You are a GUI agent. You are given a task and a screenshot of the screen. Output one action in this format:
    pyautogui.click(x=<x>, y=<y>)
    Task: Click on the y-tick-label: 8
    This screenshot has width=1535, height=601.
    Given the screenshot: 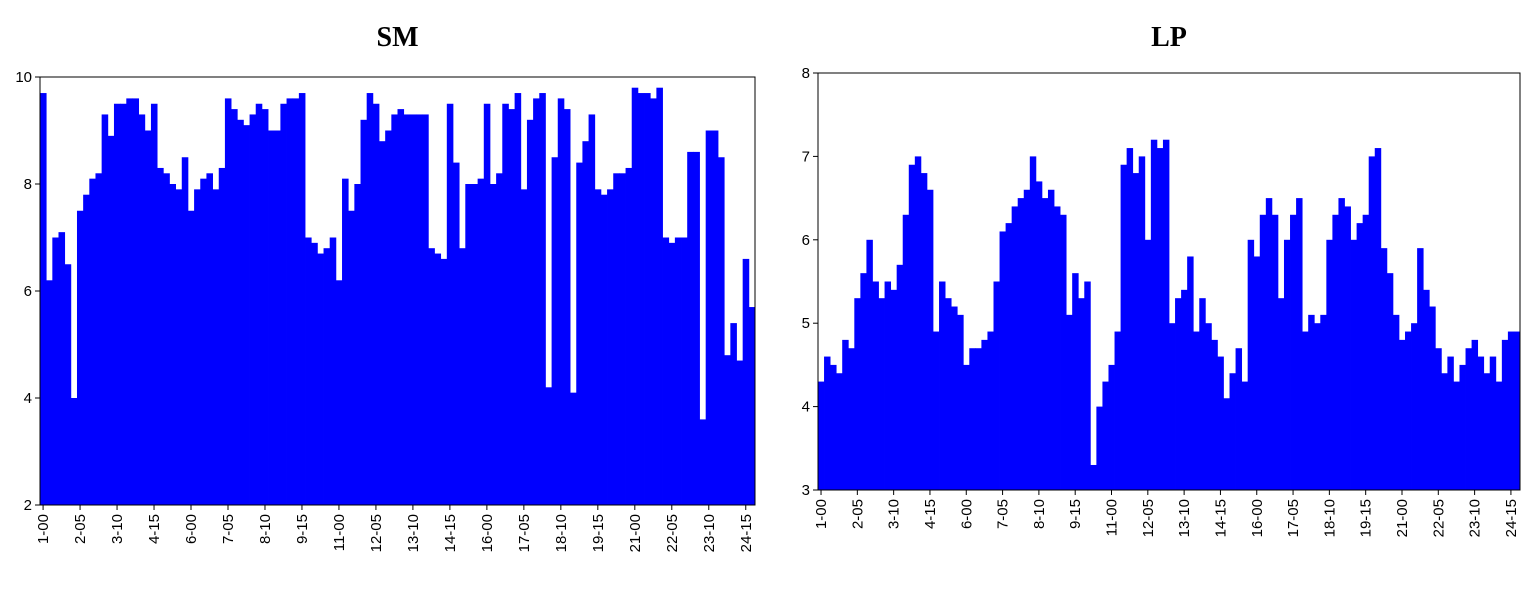 What is the action you would take?
    pyautogui.click(x=806, y=73)
    